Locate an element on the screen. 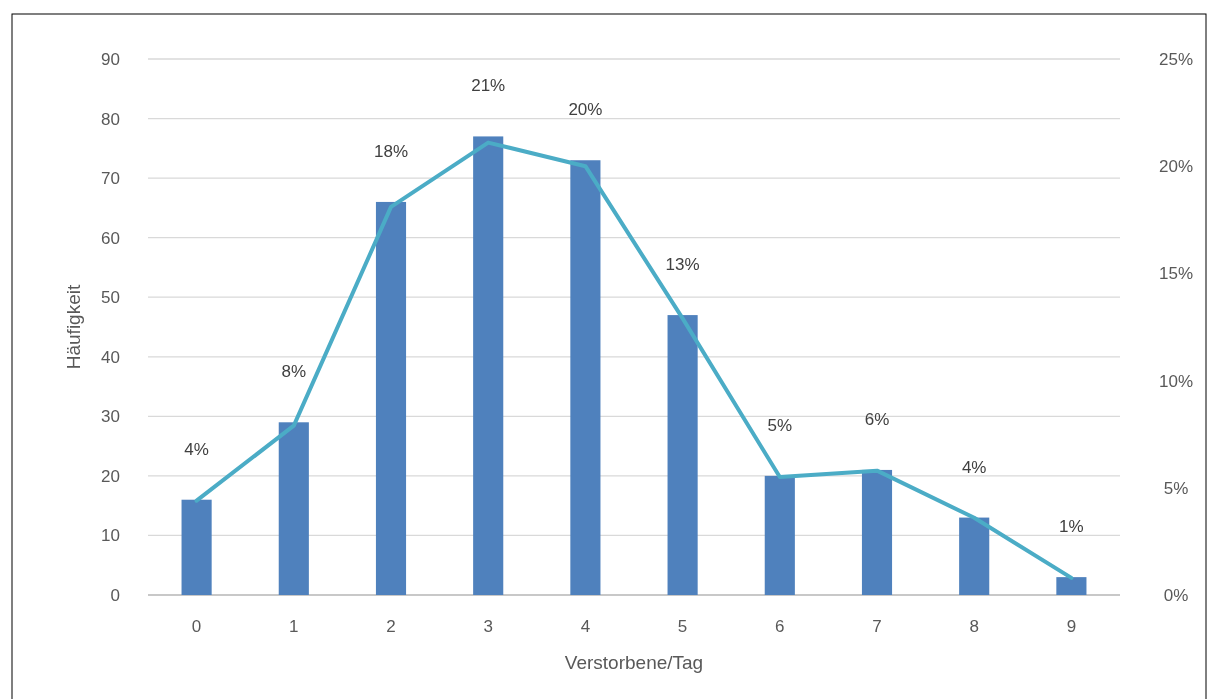  x-tick-label: 5 is located at coordinates (682, 626).